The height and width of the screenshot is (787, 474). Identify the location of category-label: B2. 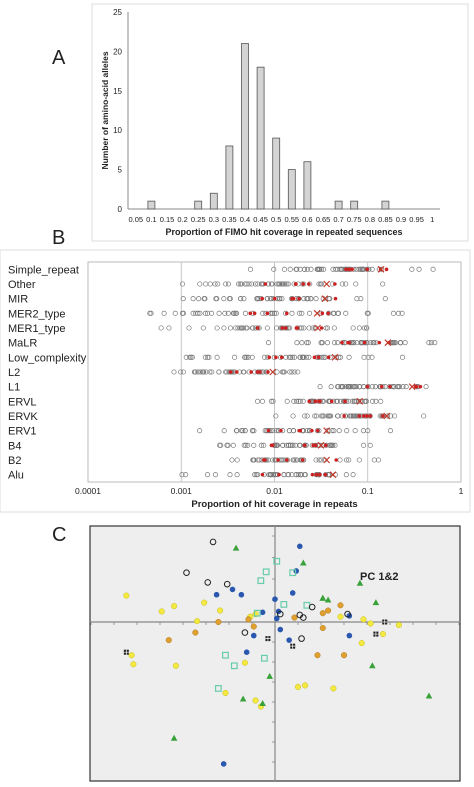
(14, 461).